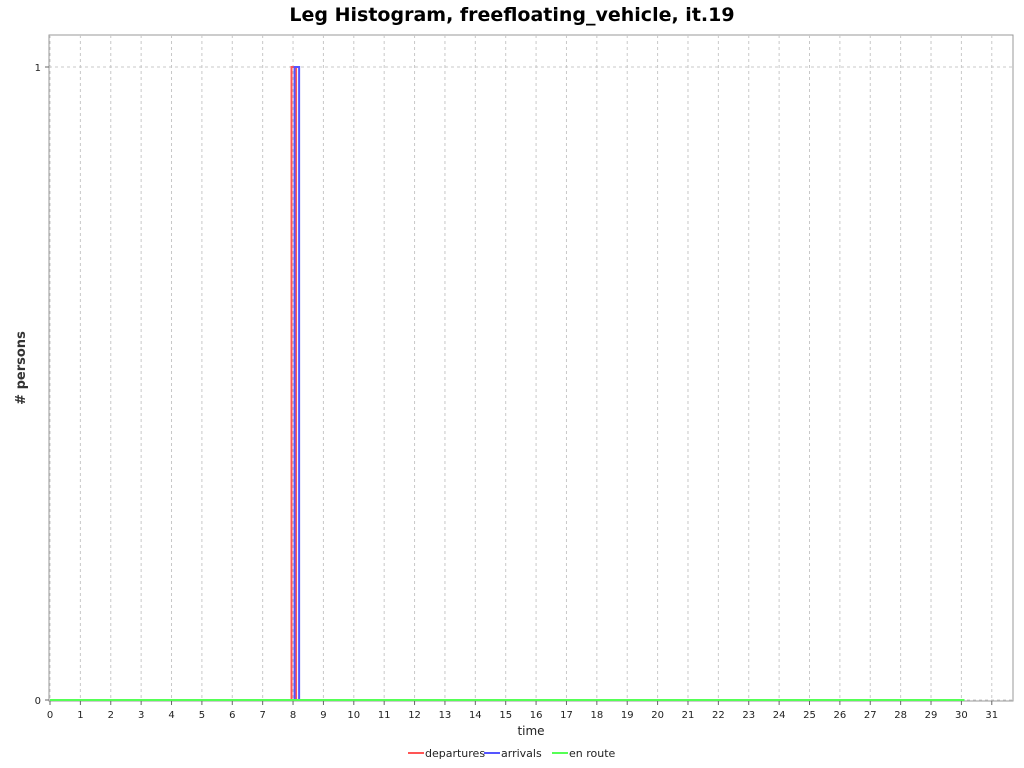 The image size is (1024, 768). What do you see at coordinates (38, 701) in the screenshot?
I see `y-tick-label: 0` at bounding box center [38, 701].